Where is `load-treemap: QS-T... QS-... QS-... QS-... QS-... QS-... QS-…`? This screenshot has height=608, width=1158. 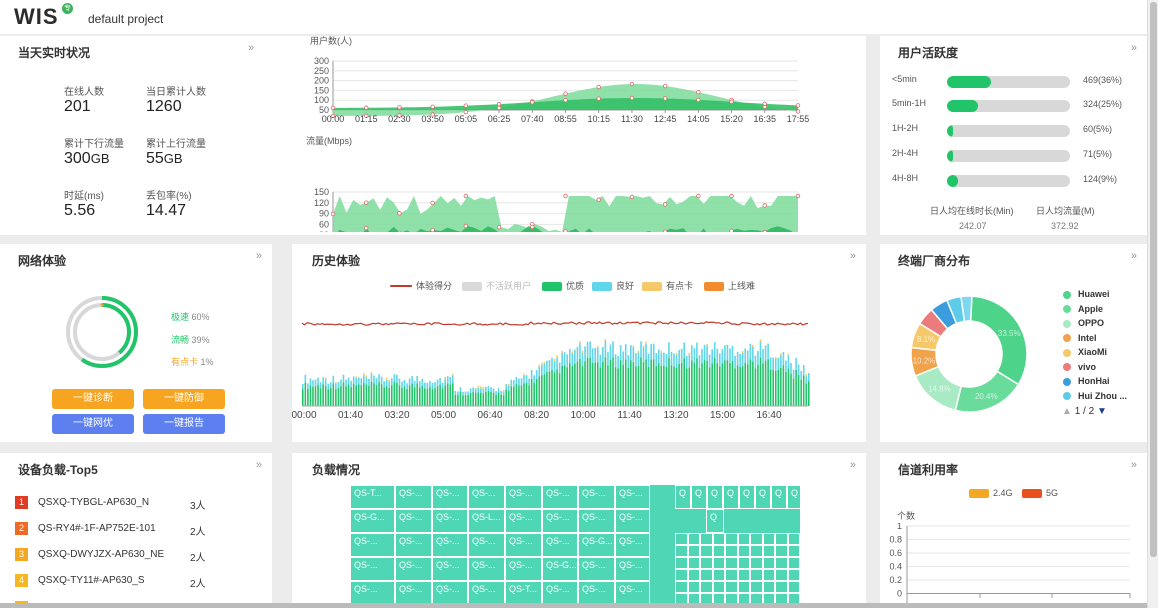
load-treemap: QS-T... QS-... QS-... QS-... QS-... QS-... QS-… is located at coordinates (575, 544).